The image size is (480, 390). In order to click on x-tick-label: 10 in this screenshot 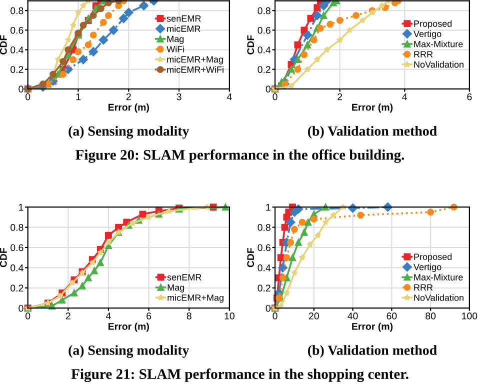, I will do `click(229, 316)`.